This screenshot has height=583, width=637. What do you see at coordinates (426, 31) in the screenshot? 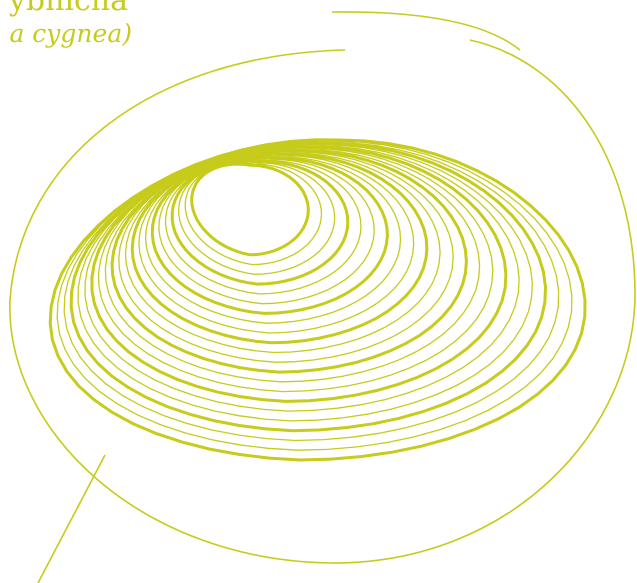
I see `pointer-line-top` at bounding box center [426, 31].